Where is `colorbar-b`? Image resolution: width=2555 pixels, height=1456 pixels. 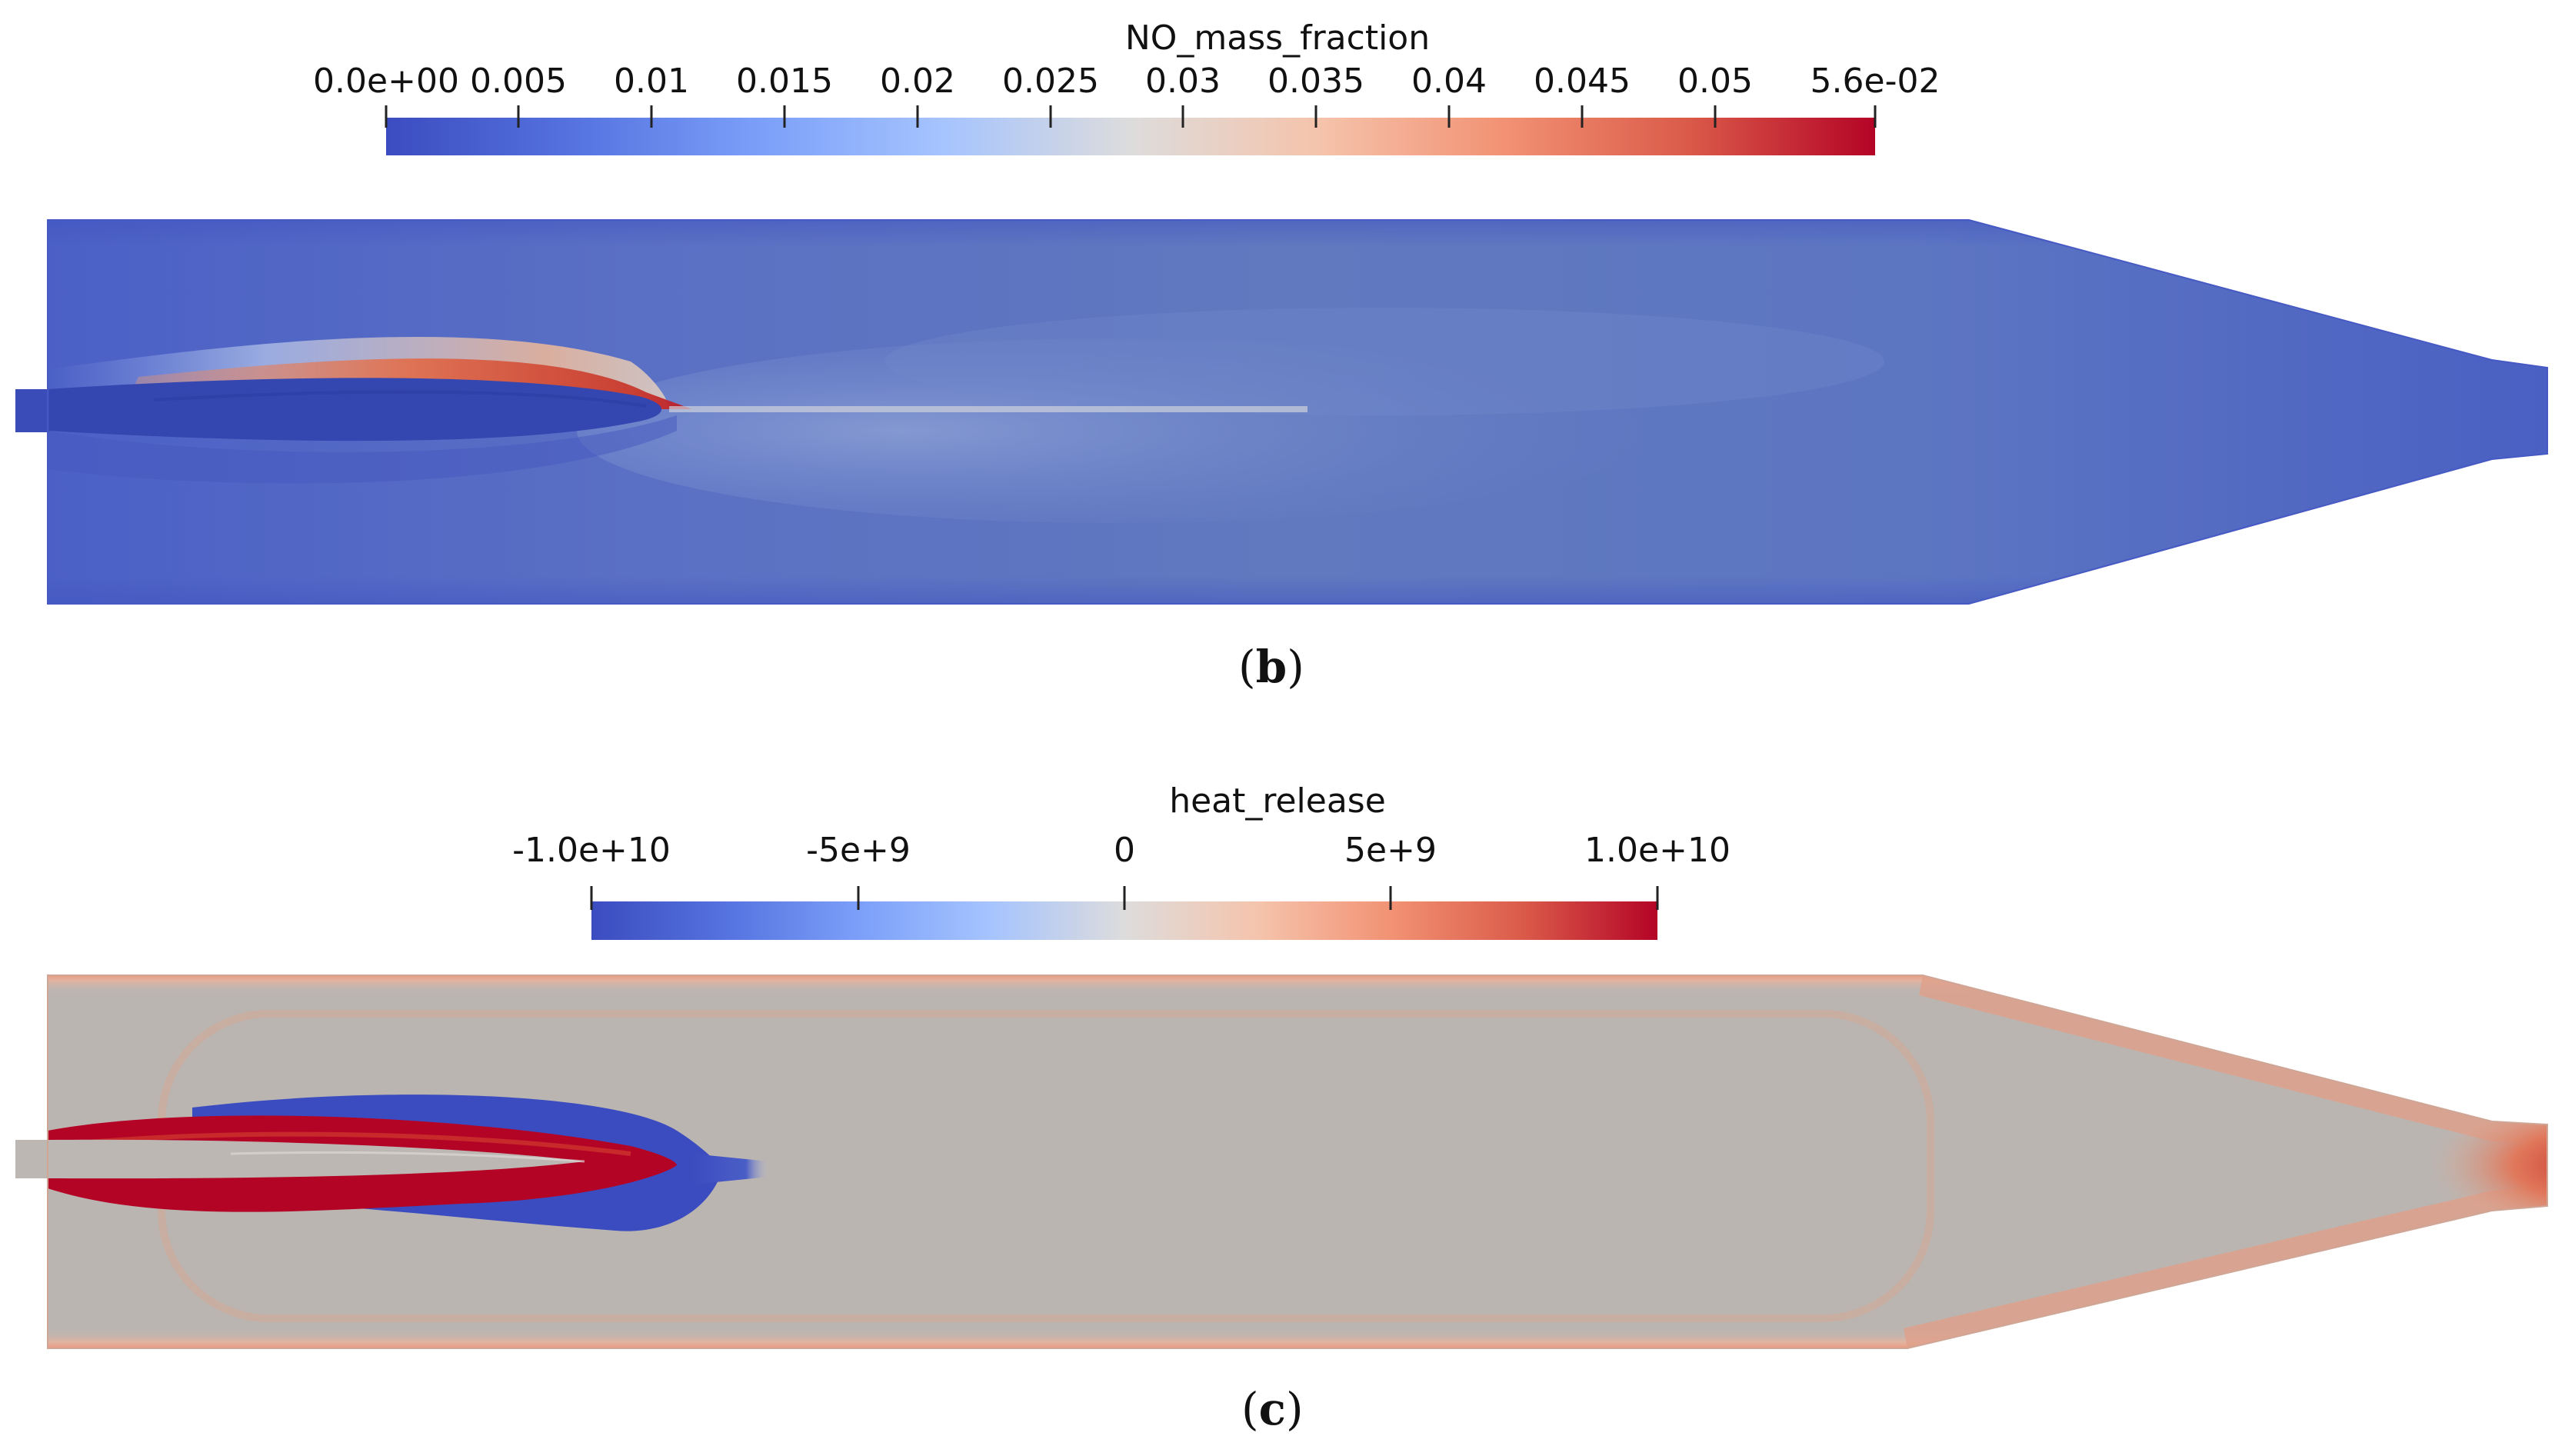
colorbar-b is located at coordinates (1130, 136).